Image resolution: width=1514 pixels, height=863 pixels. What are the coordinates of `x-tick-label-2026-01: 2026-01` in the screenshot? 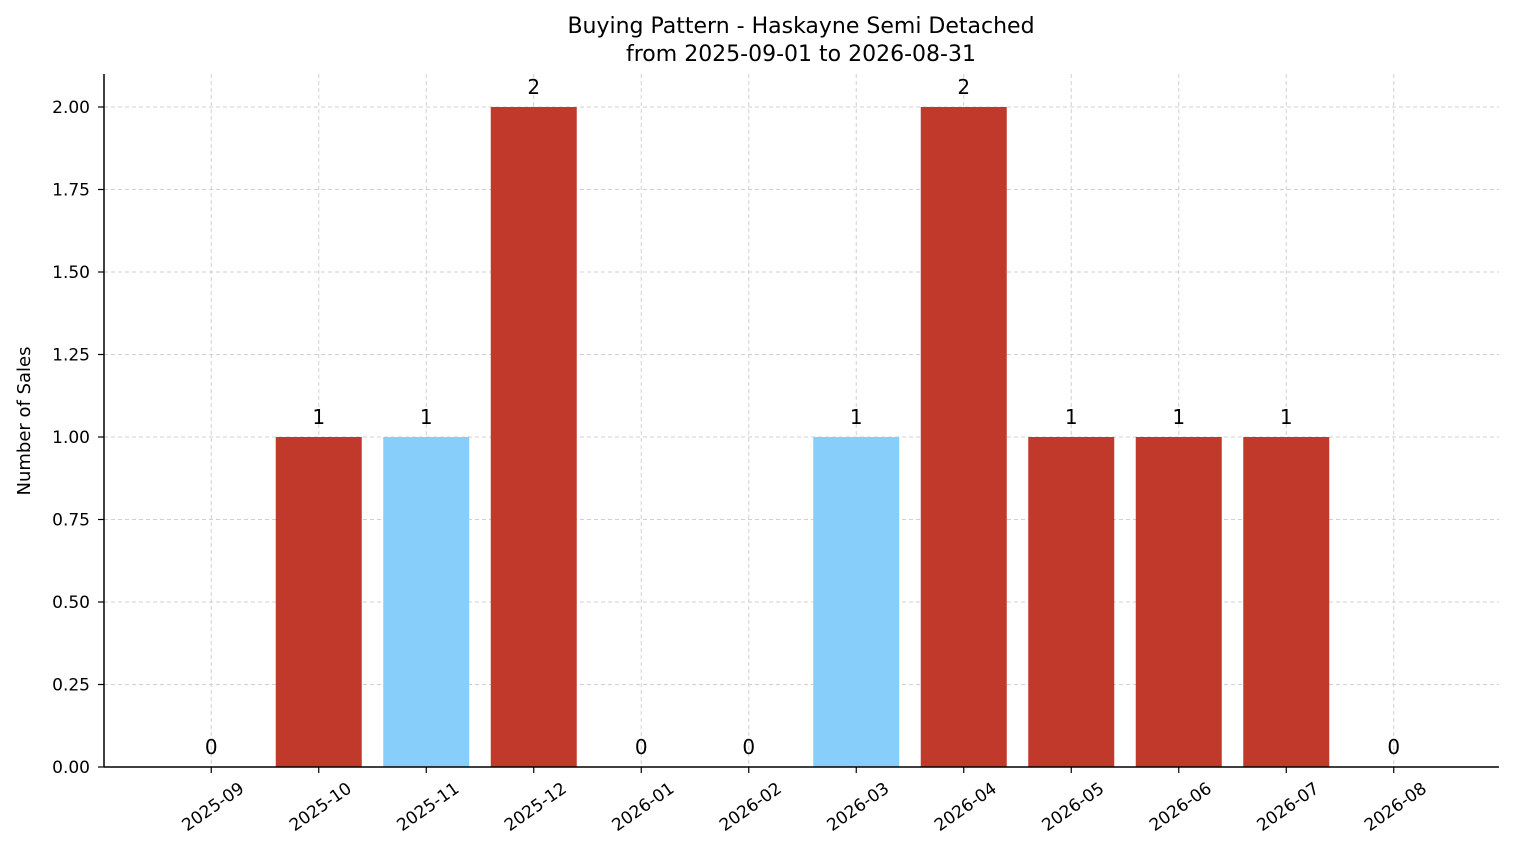 It's located at (643, 807).